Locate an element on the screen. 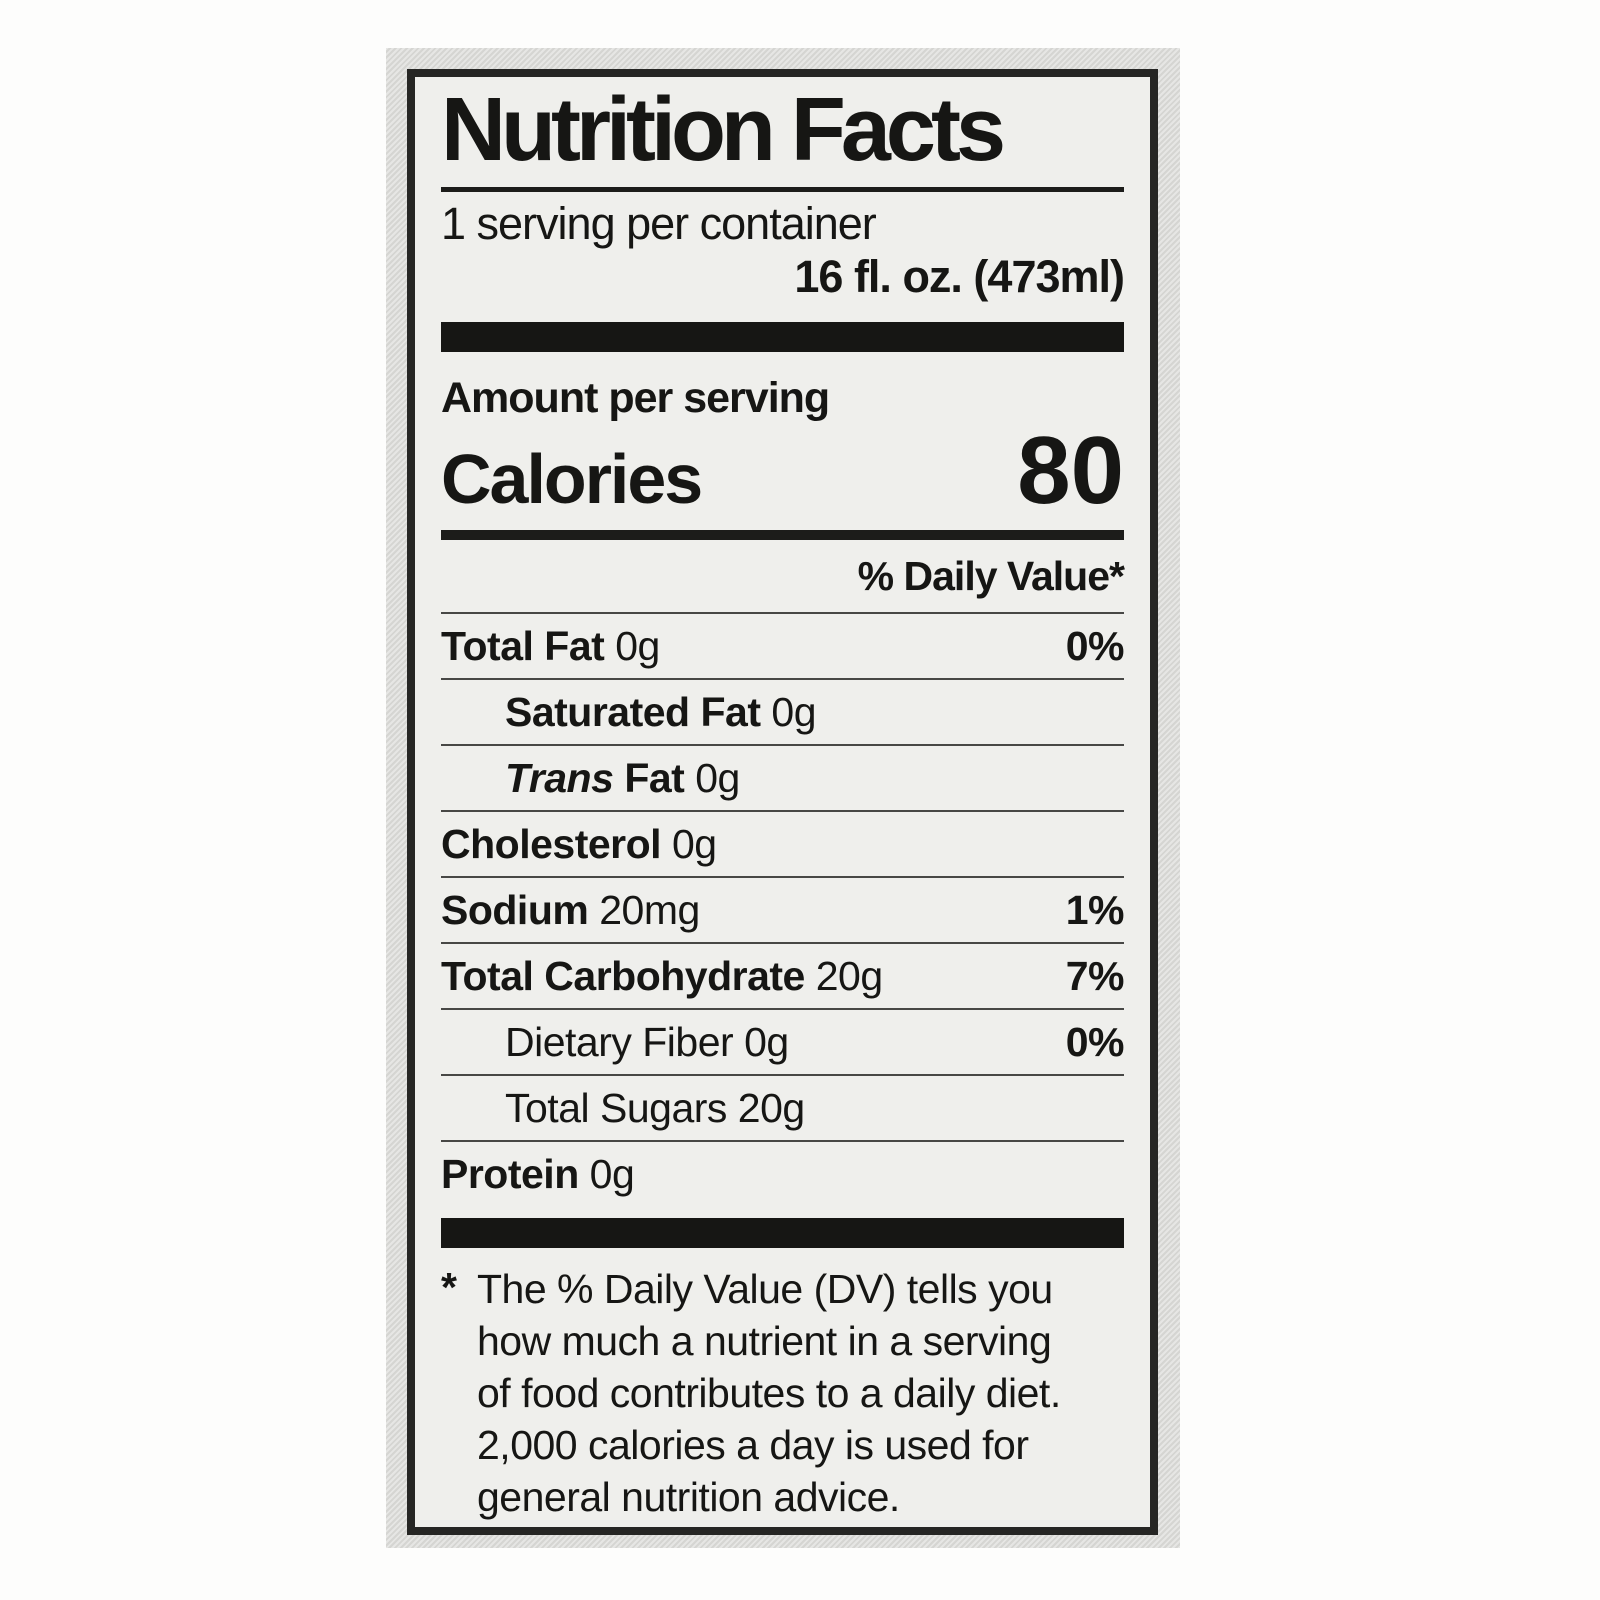  servings-per-container: 1 serving per container is located at coordinates (659, 223).